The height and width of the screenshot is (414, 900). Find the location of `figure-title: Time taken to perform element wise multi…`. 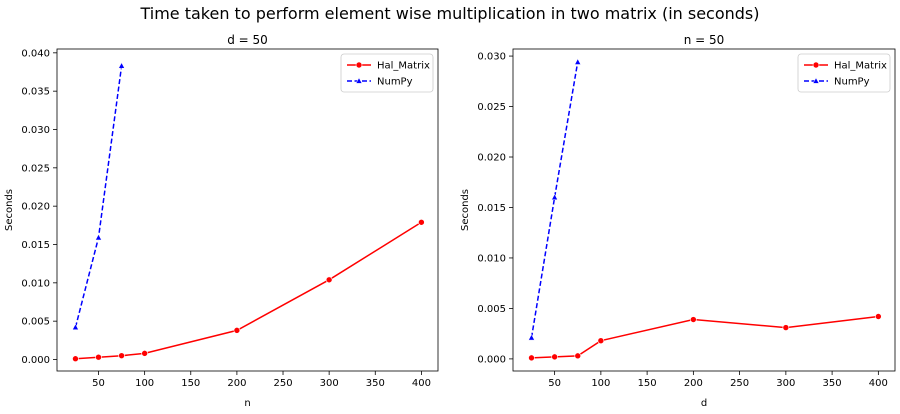

figure-title: Time taken to perform element wise multi… is located at coordinates (450, 13).